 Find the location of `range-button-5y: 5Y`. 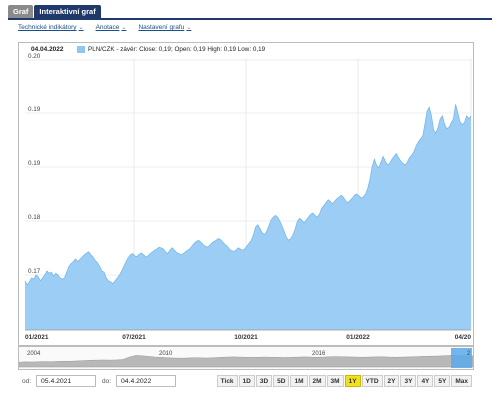

range-button-5y: 5Y is located at coordinates (442, 381).